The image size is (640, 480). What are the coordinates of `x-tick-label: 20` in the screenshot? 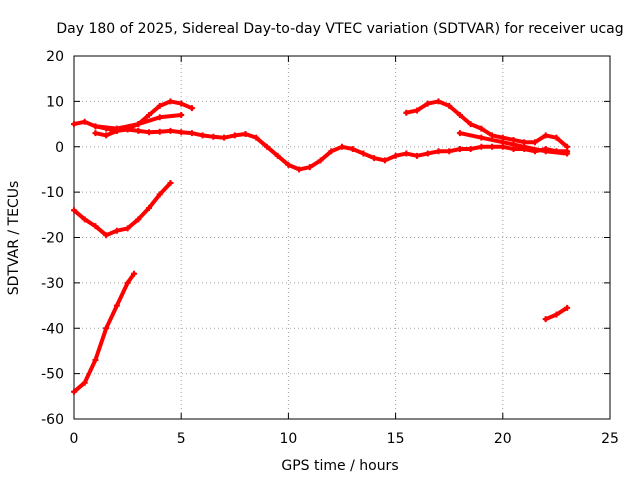 It's located at (503, 439).